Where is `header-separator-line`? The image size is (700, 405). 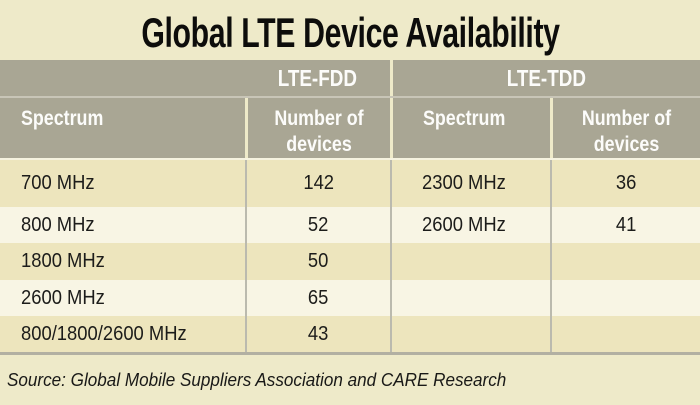 header-separator-line is located at coordinates (350, 97).